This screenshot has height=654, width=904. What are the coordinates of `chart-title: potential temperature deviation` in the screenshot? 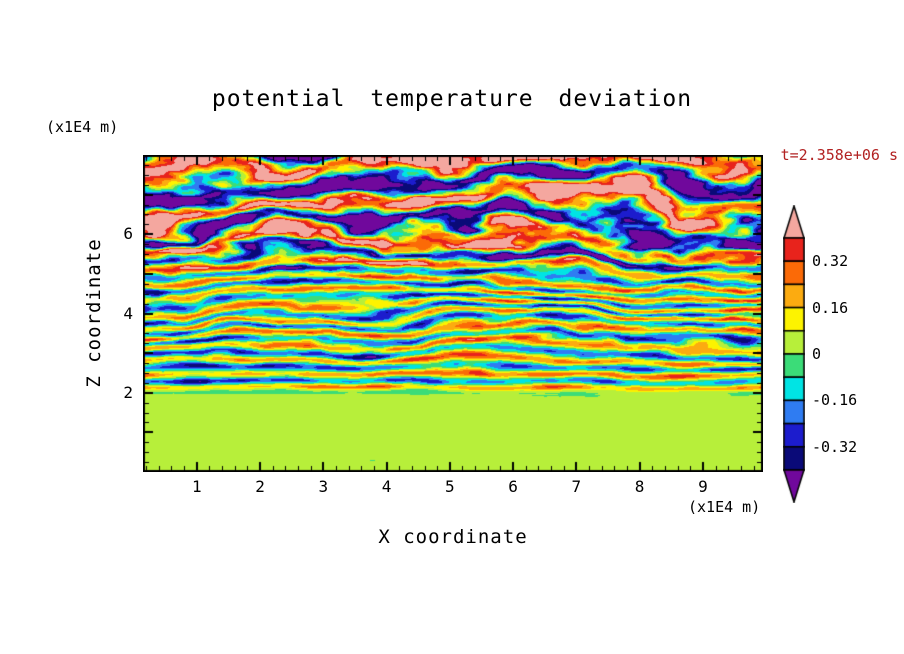 It's located at (452, 99).